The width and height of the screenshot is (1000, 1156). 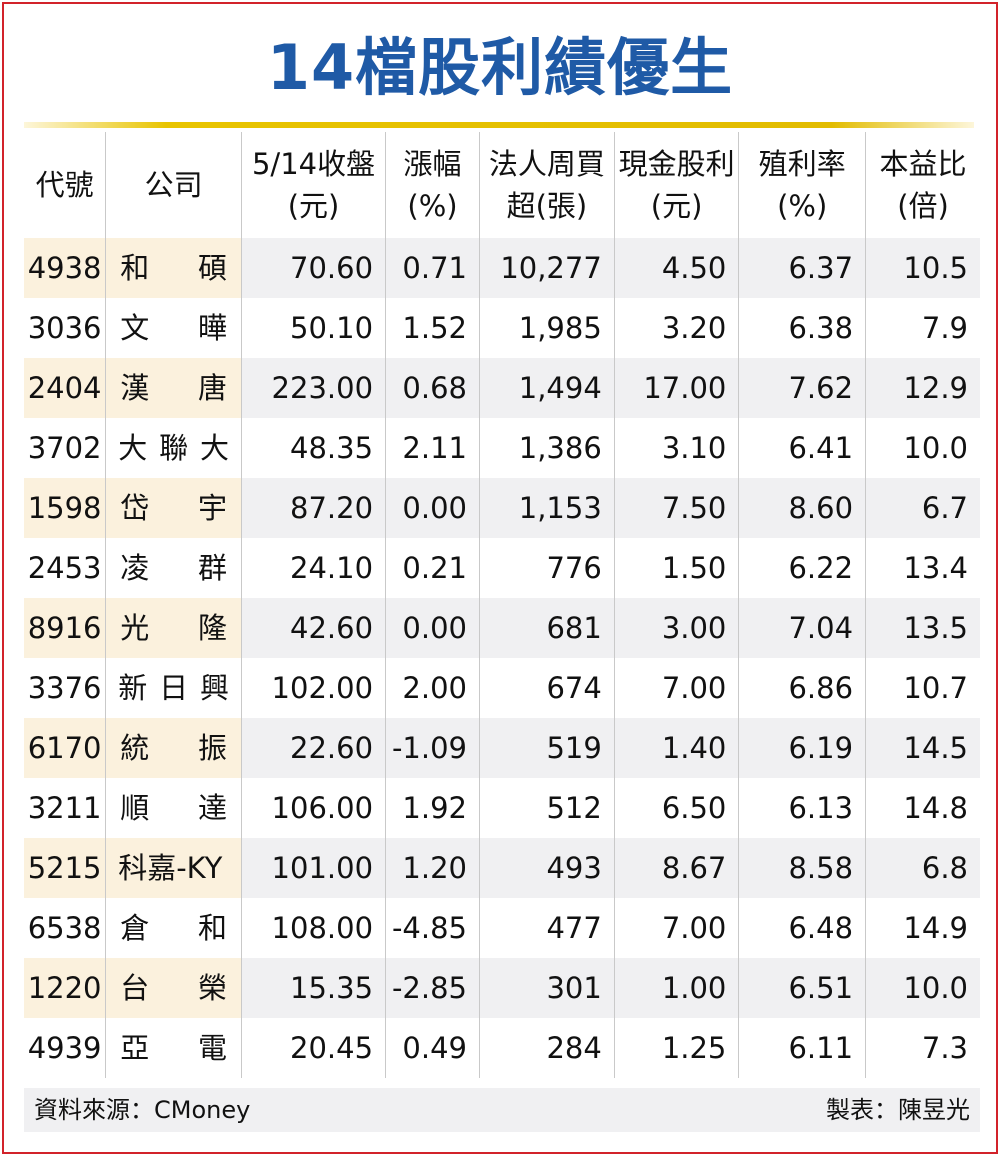 What do you see at coordinates (314, 628) in the screenshot?
I see `cell-close: 42.60` at bounding box center [314, 628].